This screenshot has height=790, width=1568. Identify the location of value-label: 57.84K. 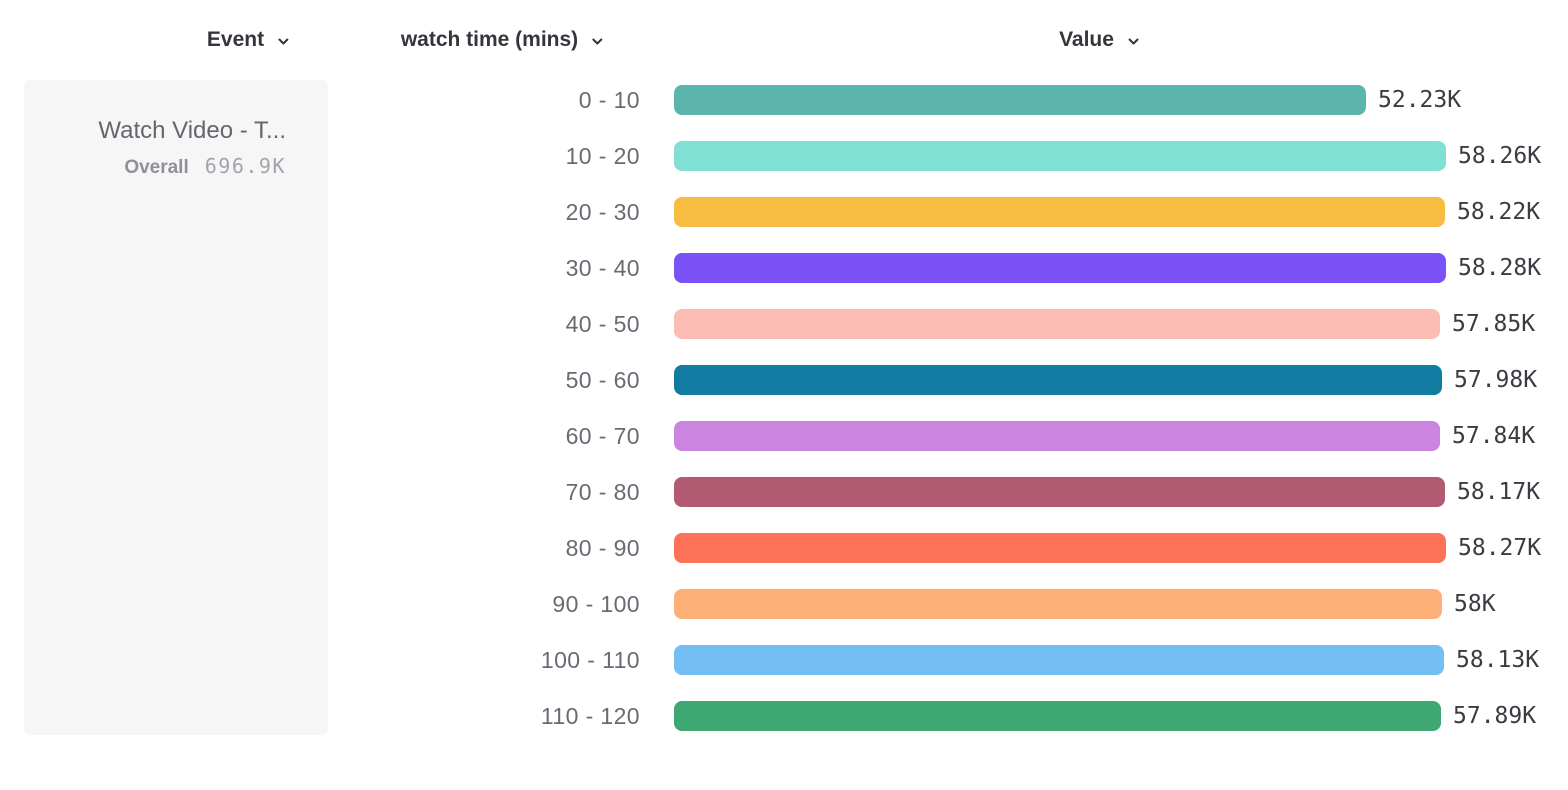
(1494, 436).